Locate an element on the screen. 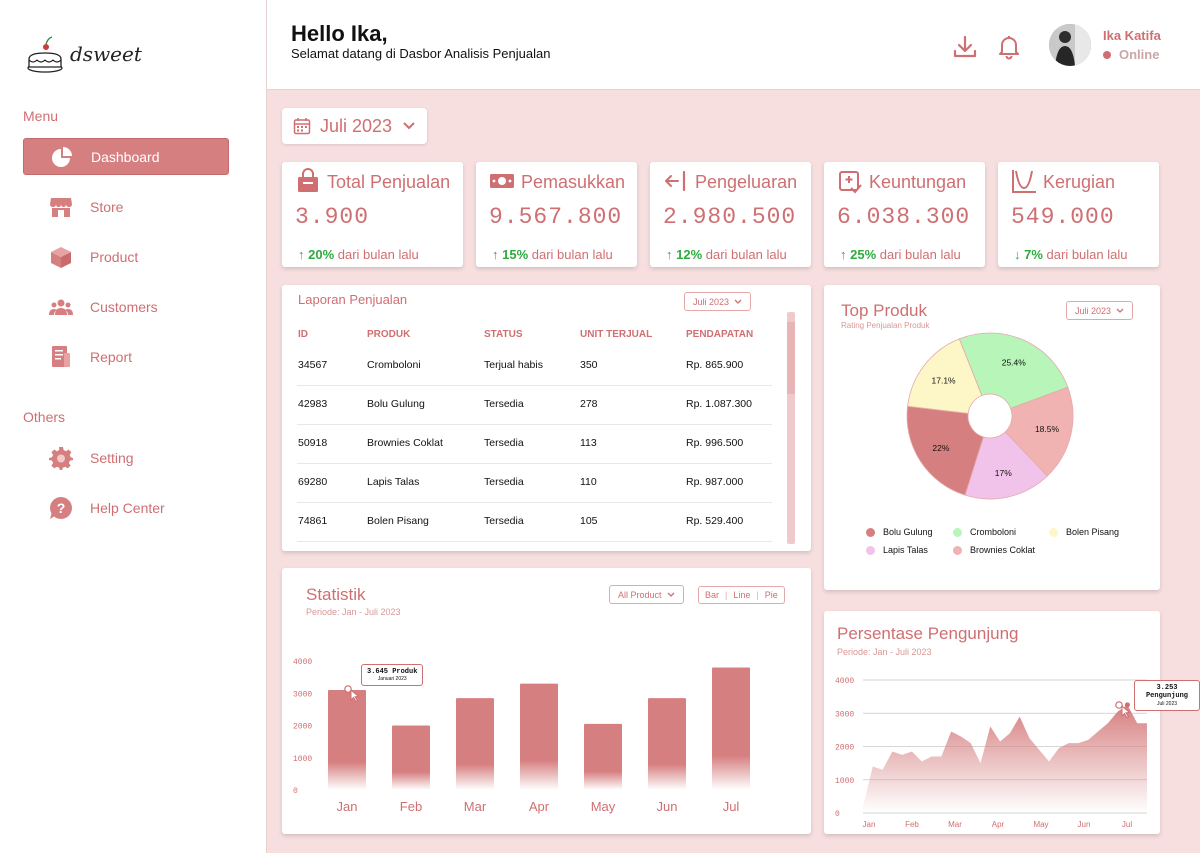 The height and width of the screenshot is (853, 1200). pie-slice-brownies-coklat is located at coordinates (1039, 431).